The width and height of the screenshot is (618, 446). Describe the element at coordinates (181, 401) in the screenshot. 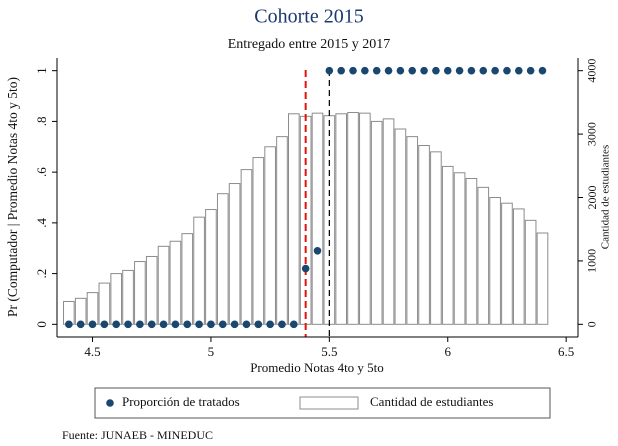

I see `legend-label: Proporción de tratados` at that location.